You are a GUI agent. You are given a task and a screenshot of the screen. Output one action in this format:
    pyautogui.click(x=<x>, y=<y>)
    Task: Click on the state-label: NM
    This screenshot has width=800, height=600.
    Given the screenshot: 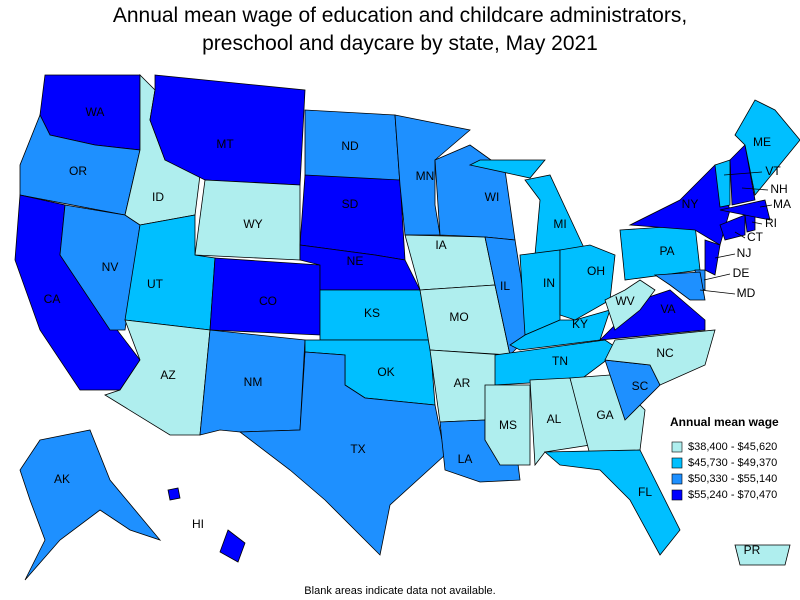 What is the action you would take?
    pyautogui.click(x=253, y=382)
    